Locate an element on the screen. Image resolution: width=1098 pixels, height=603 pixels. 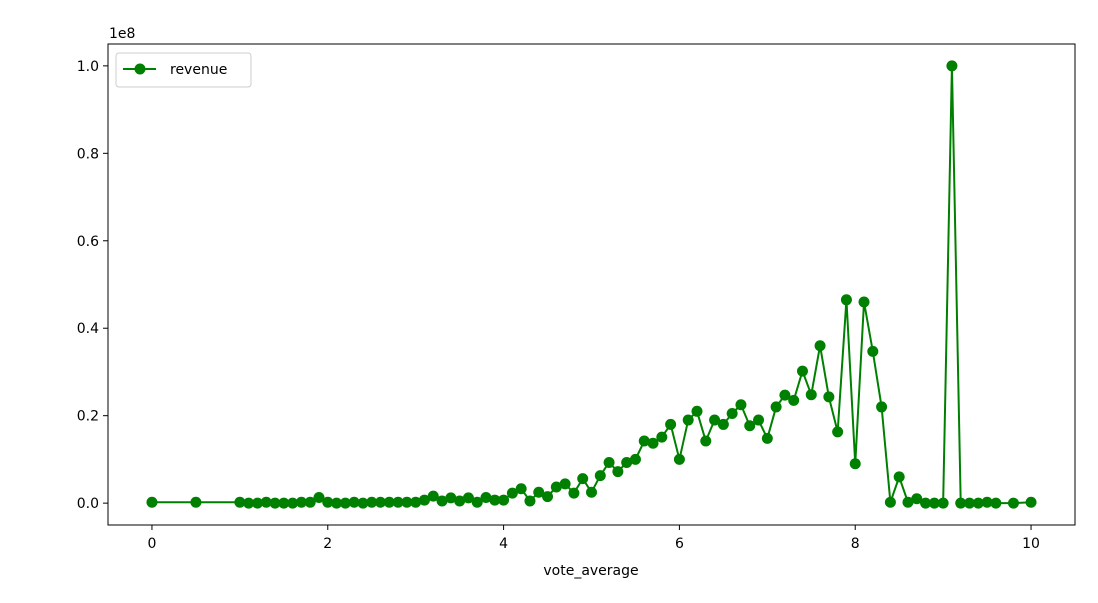
x-tick-label: 4 is located at coordinates (503, 544).